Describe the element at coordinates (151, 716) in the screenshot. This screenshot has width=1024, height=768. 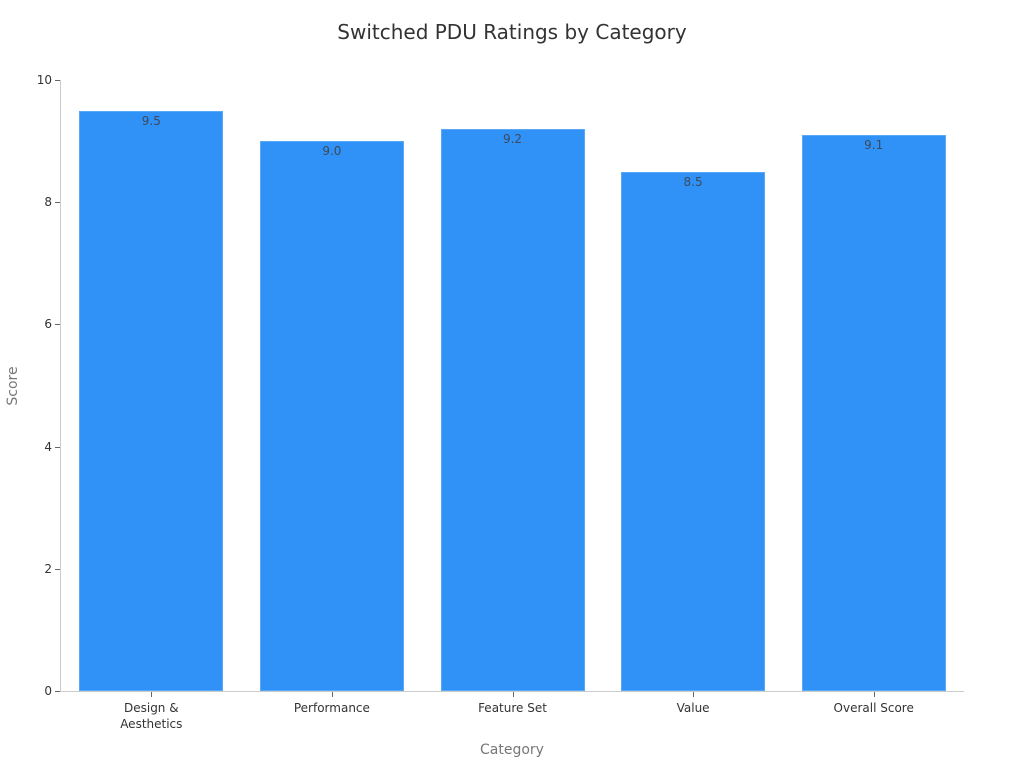
I see `x-tick-label: Design & Aesthetics` at that location.